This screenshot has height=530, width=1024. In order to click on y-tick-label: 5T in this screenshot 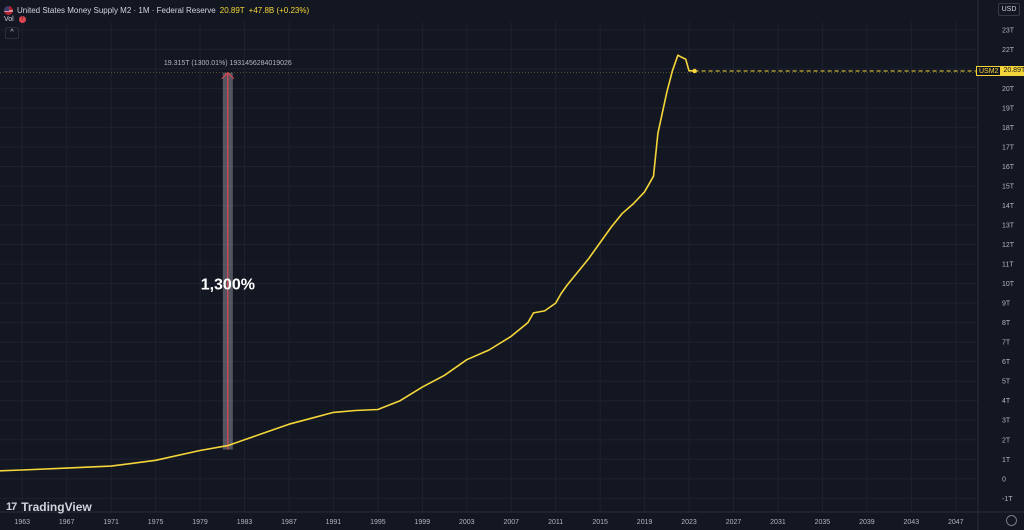, I will do `click(1006, 382)`.